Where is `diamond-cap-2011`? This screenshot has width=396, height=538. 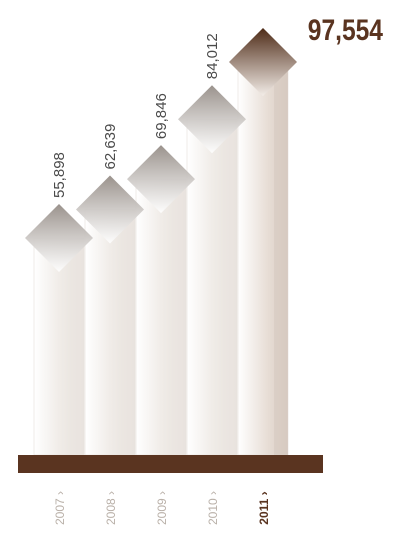
diamond-cap-2011 is located at coordinates (263, 62).